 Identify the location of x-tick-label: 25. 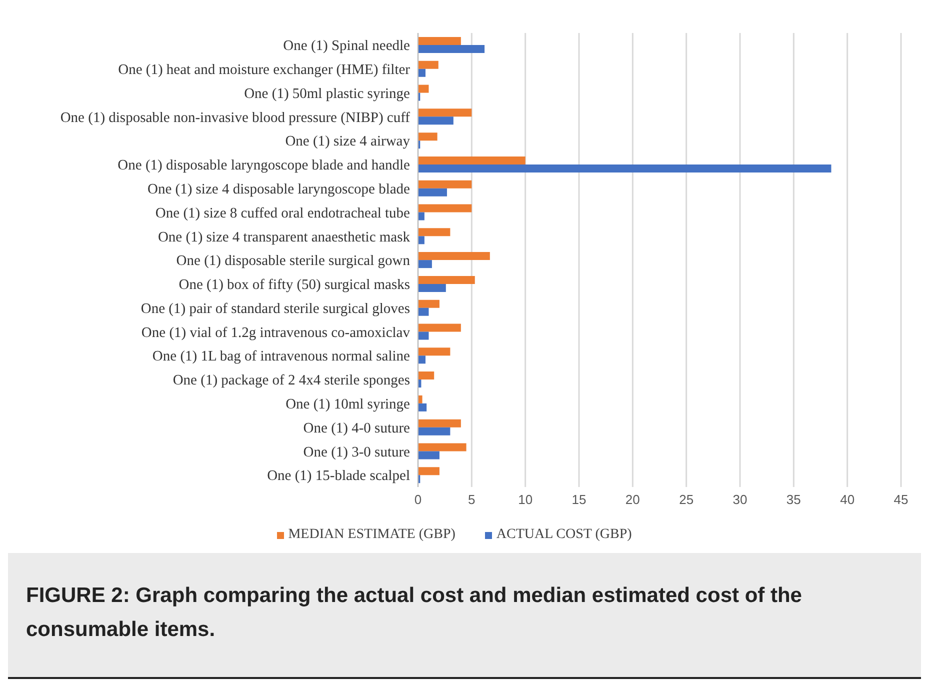
(686, 500).